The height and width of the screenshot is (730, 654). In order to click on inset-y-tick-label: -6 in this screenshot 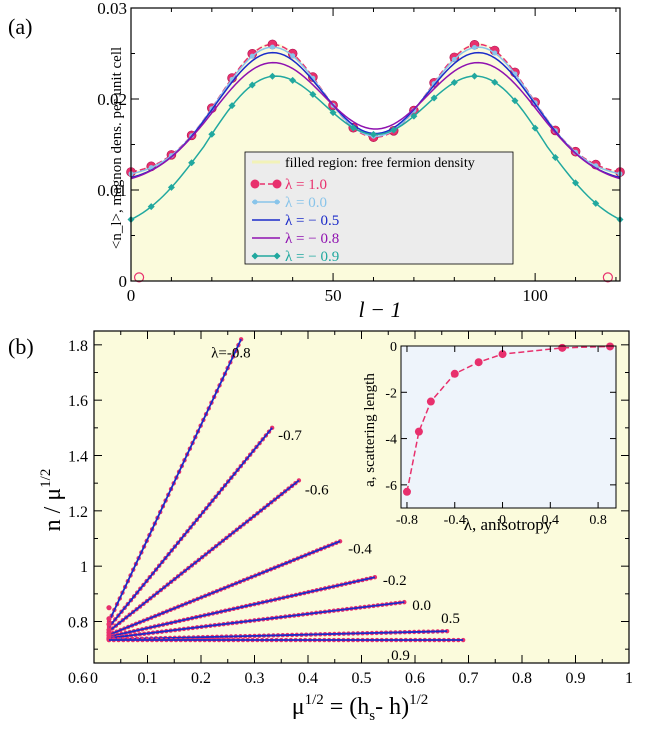, I will do `click(391, 486)`.